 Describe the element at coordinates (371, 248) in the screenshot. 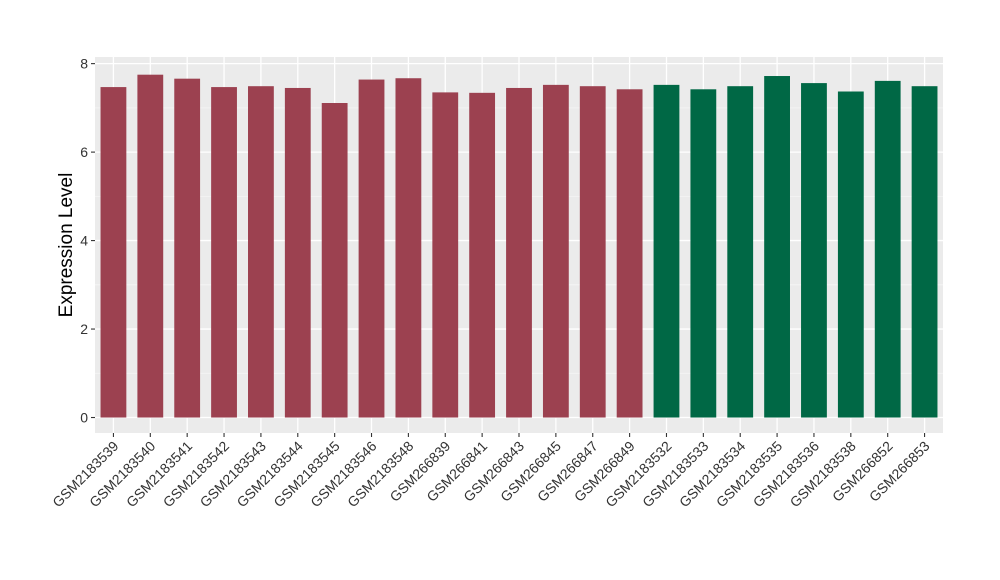

I see `bar-GSM2183546` at that location.